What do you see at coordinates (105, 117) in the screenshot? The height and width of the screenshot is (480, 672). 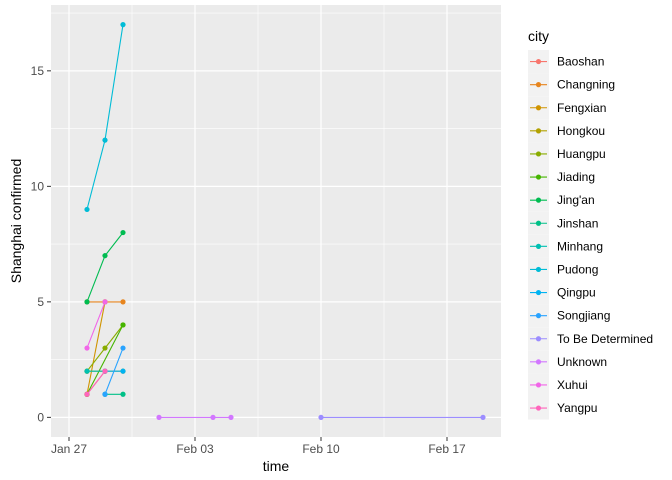 I see `series-pudong` at bounding box center [105, 117].